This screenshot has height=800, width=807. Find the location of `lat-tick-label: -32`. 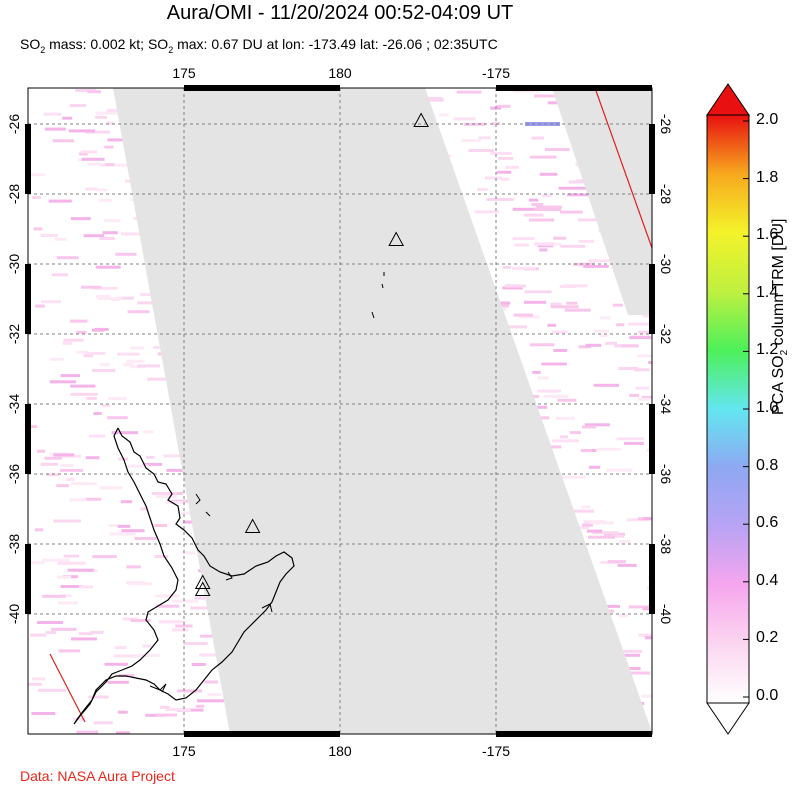

lat-tick-label: -32 is located at coordinates (14, 334).